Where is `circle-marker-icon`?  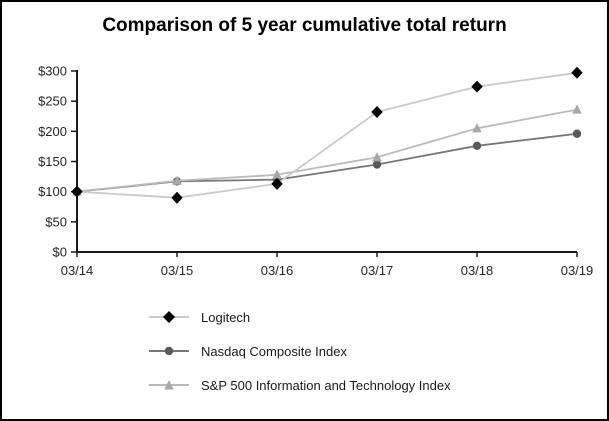 circle-marker-icon is located at coordinates (169, 351).